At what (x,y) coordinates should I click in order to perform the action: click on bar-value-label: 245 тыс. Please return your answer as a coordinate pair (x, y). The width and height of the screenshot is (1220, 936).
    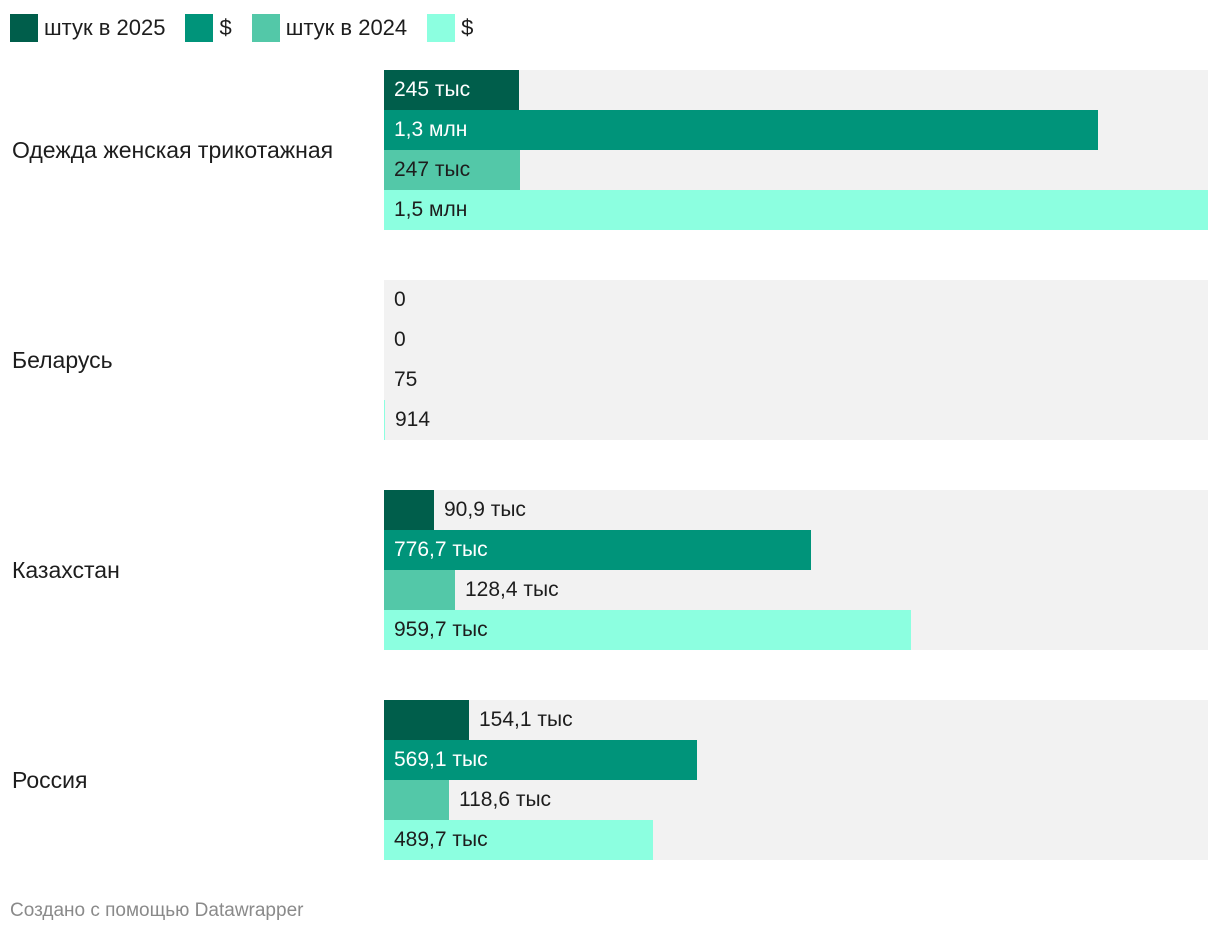
    Looking at the image, I should click on (432, 89).